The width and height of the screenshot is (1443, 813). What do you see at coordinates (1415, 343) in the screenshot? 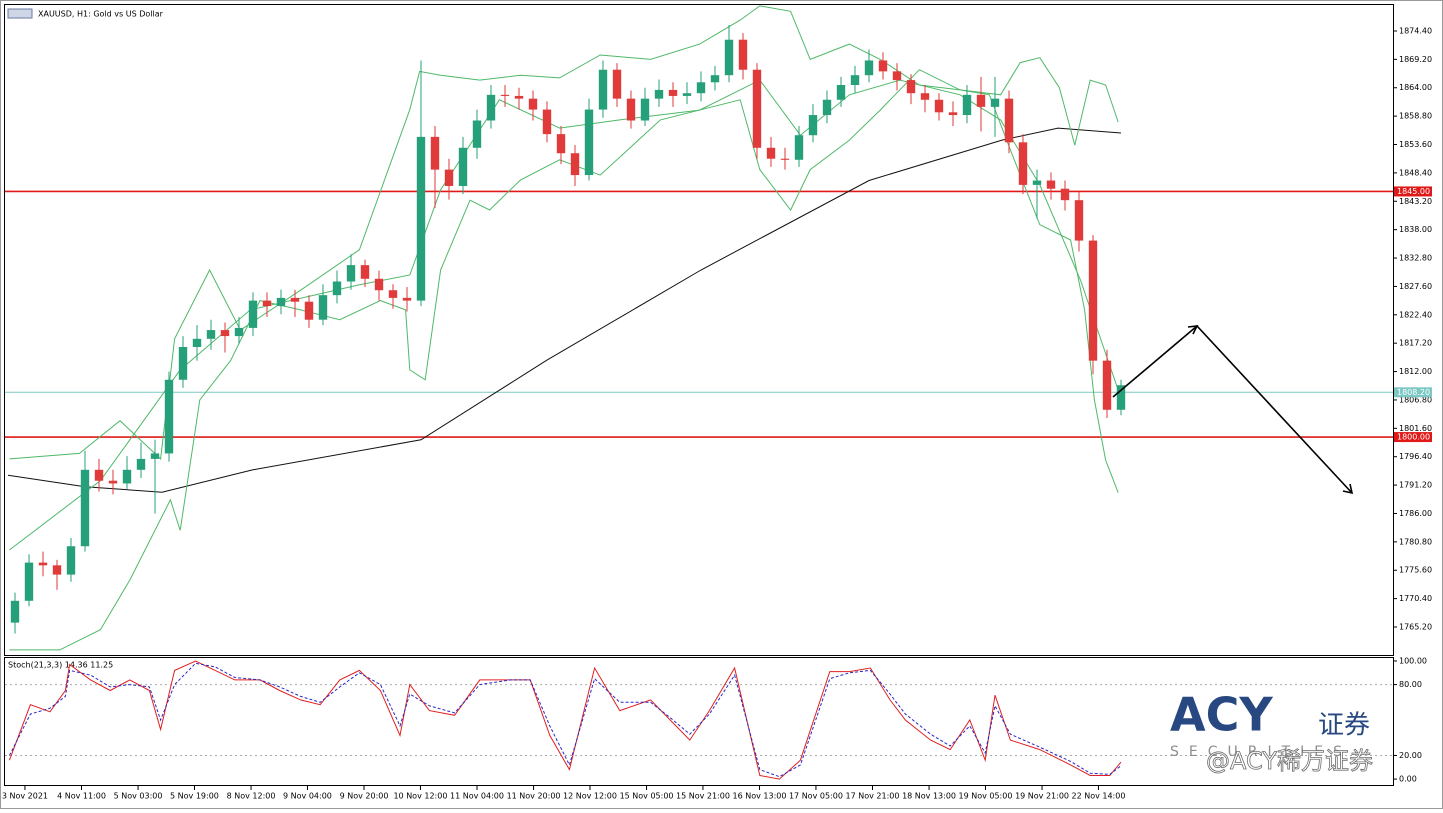
I see `y-tick-label: 1817.20` at bounding box center [1415, 343].